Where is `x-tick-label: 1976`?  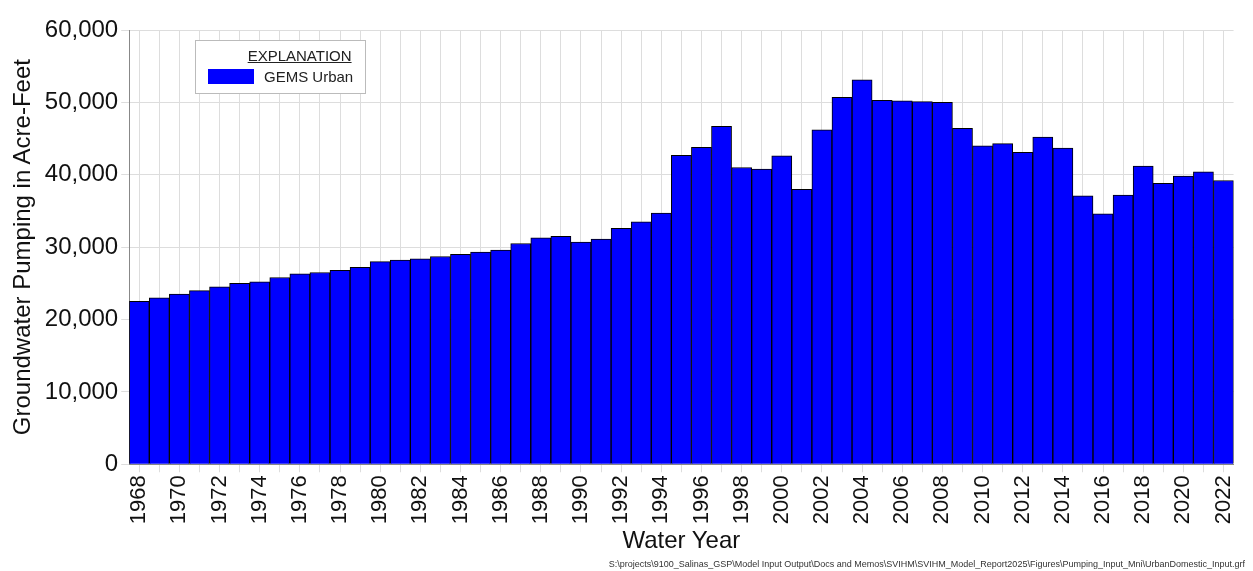 x-tick-label: 1976 is located at coordinates (298, 500).